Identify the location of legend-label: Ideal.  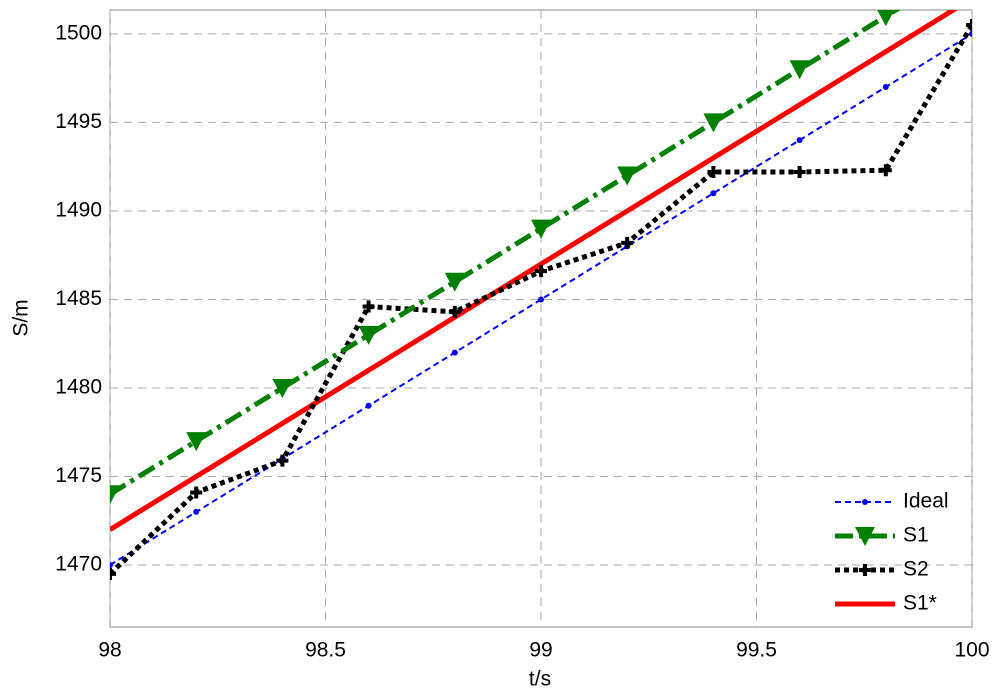
(926, 501).